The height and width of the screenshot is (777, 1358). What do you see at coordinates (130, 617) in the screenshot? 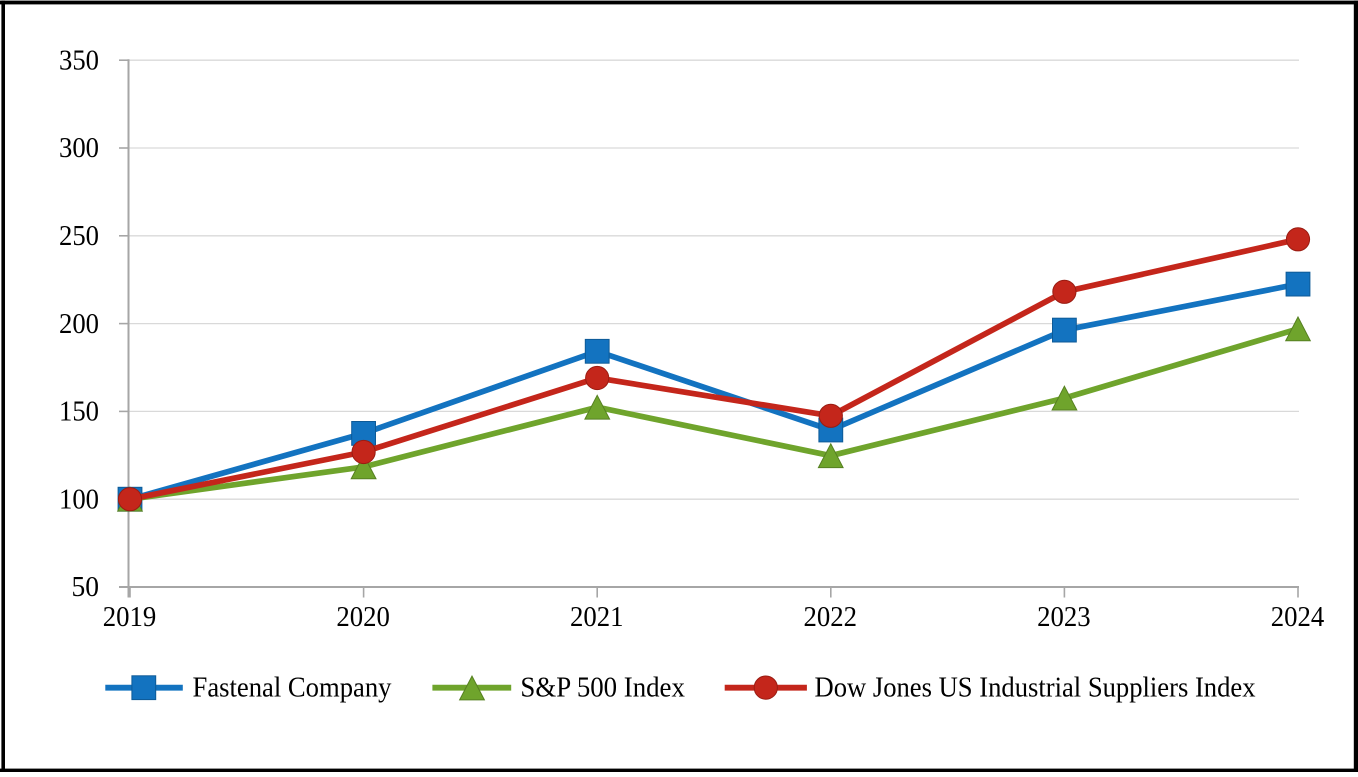
I see `svg-text: 2019` at bounding box center [130, 617].